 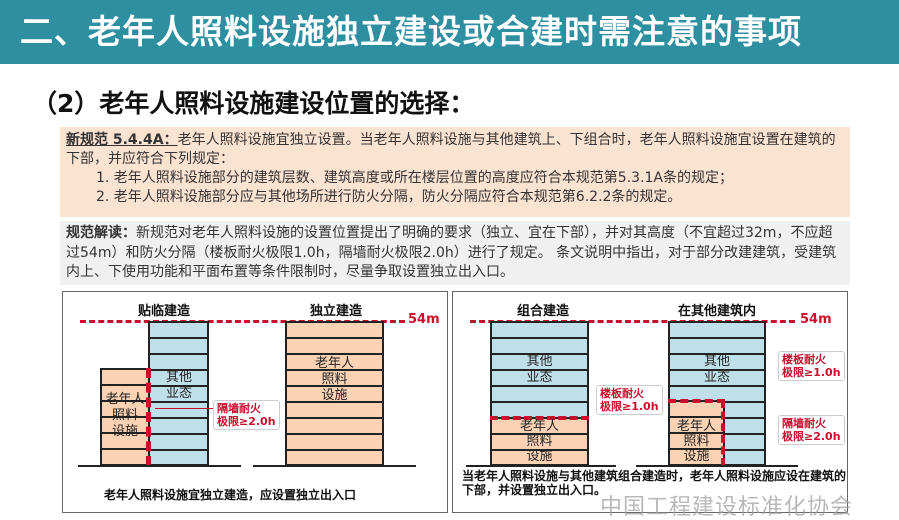 I want to click on independent-building, so click(x=334, y=393).